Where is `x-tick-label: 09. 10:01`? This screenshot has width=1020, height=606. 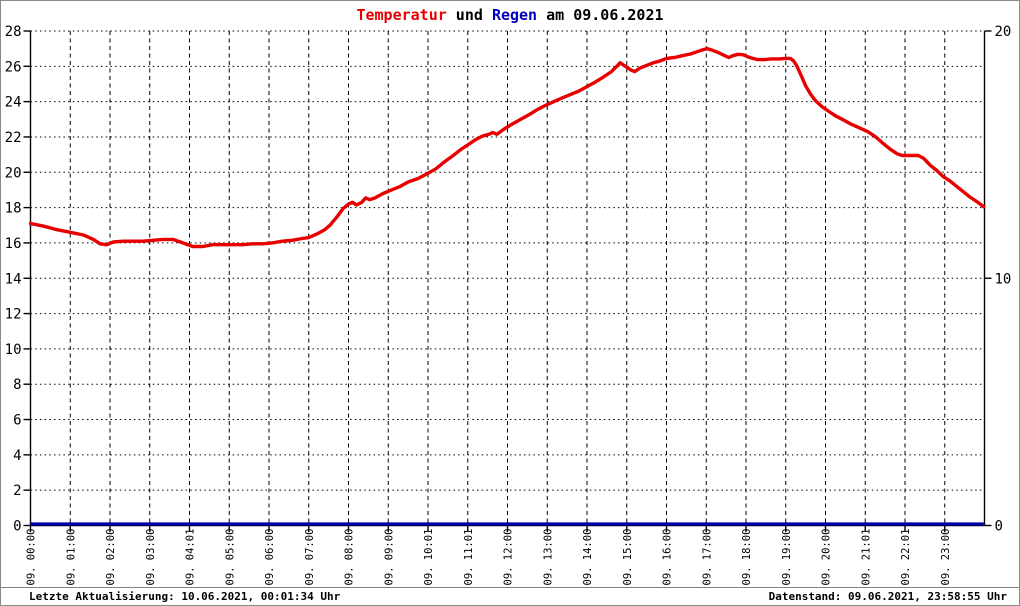 x-tick-label: 09. 10:01 is located at coordinates (429, 557).